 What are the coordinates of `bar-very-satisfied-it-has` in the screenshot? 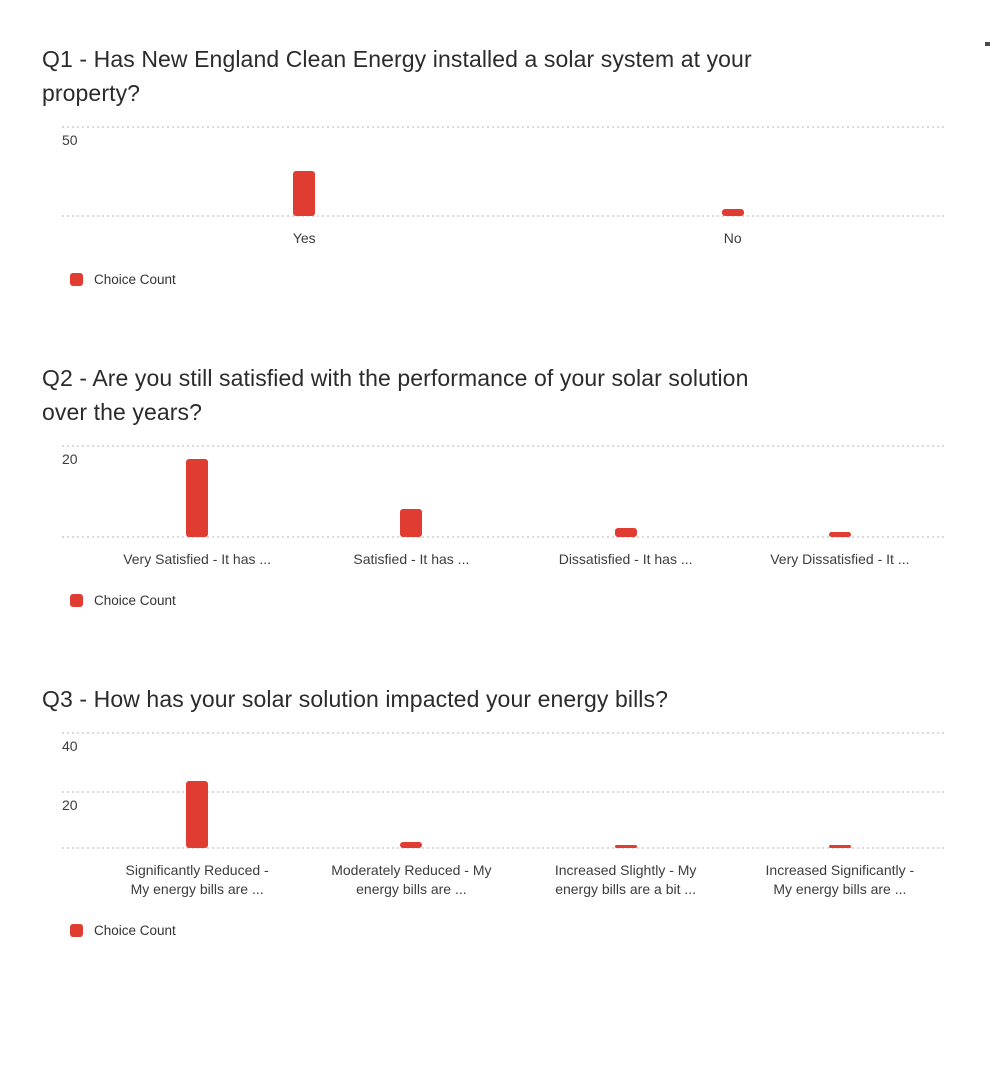 It's located at (197, 497).